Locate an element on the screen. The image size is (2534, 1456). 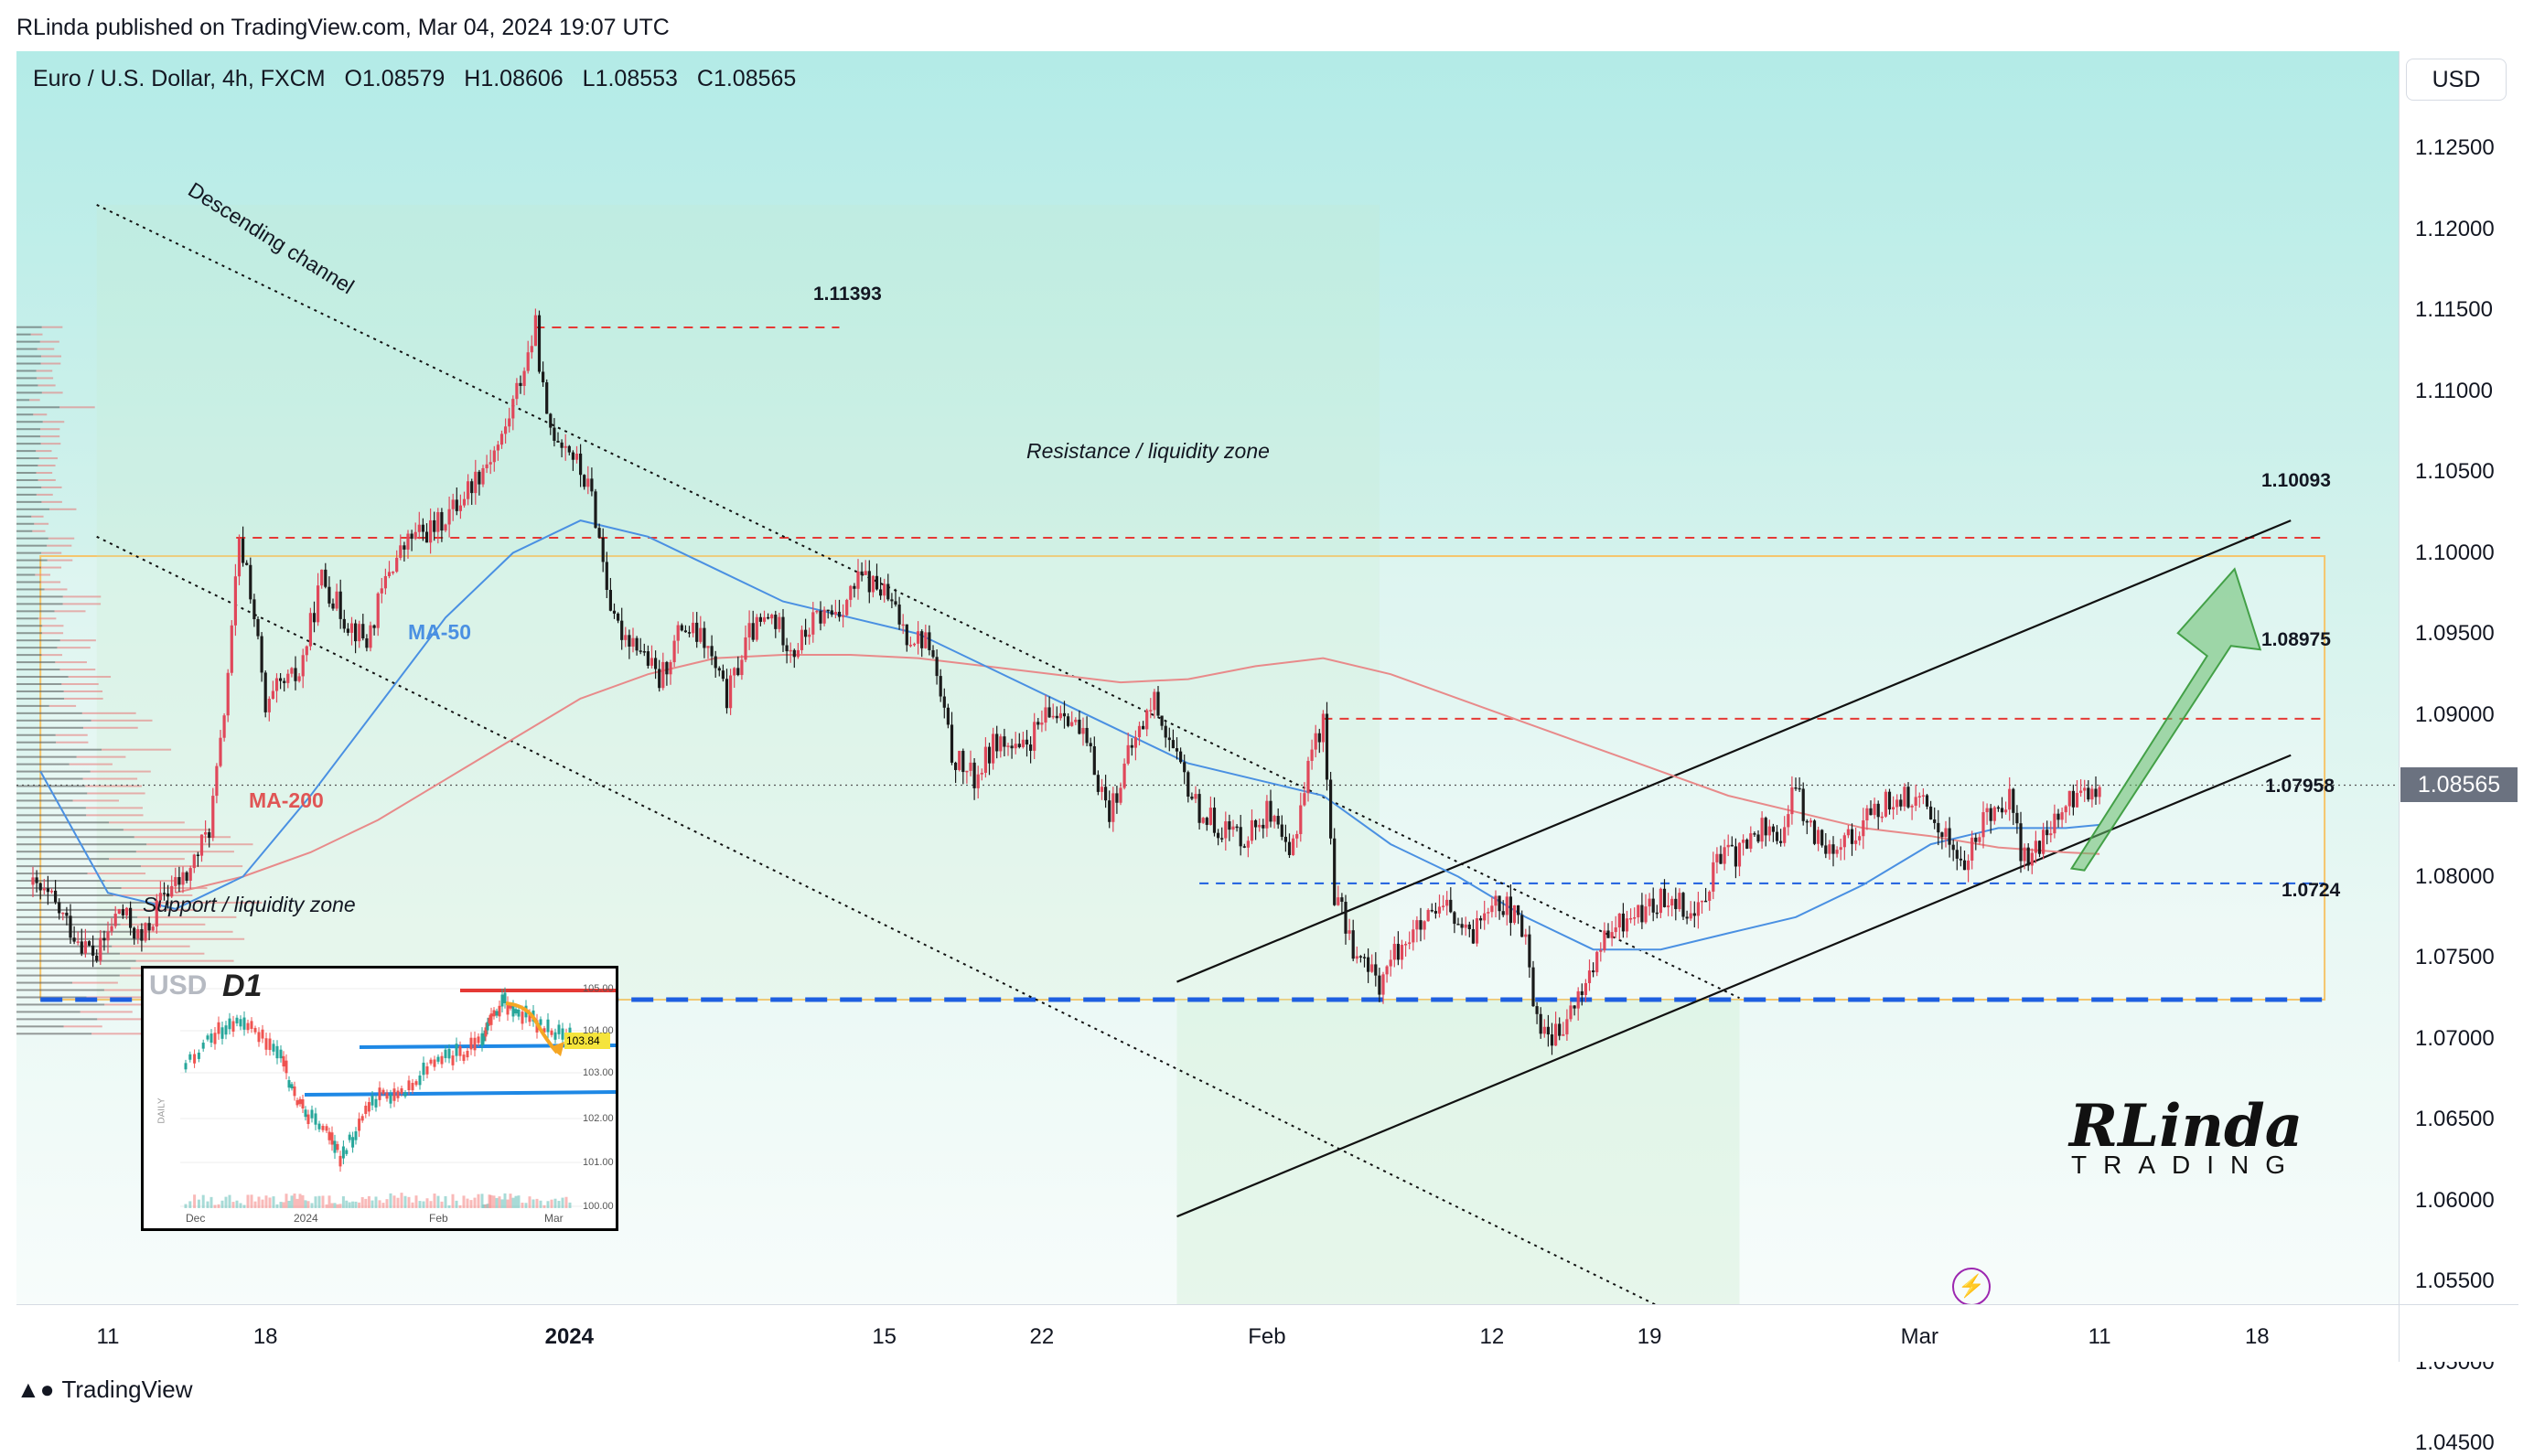
price-axis is located at coordinates (2458, 677).